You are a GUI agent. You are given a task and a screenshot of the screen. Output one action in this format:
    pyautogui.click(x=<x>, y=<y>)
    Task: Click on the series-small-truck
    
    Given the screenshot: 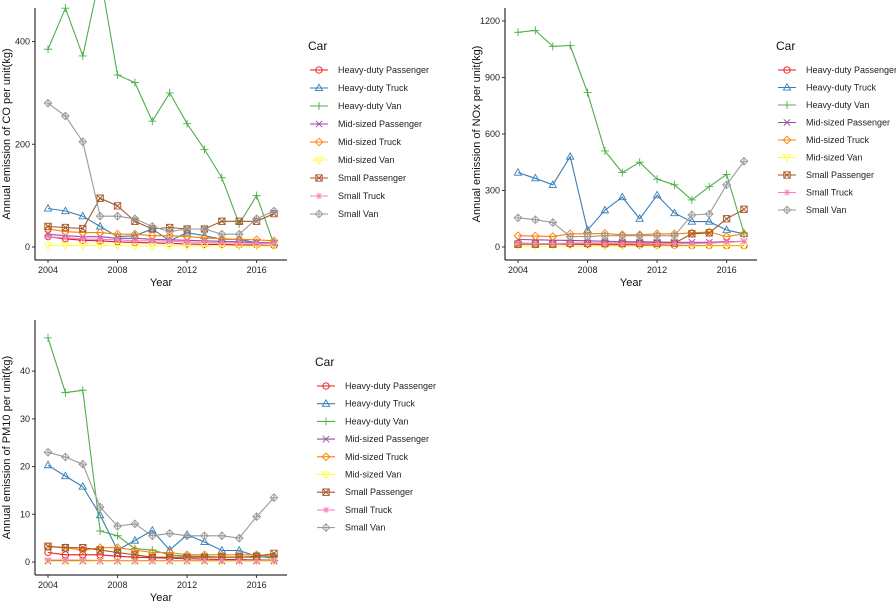 What is the action you would take?
    pyautogui.click(x=161, y=240)
    